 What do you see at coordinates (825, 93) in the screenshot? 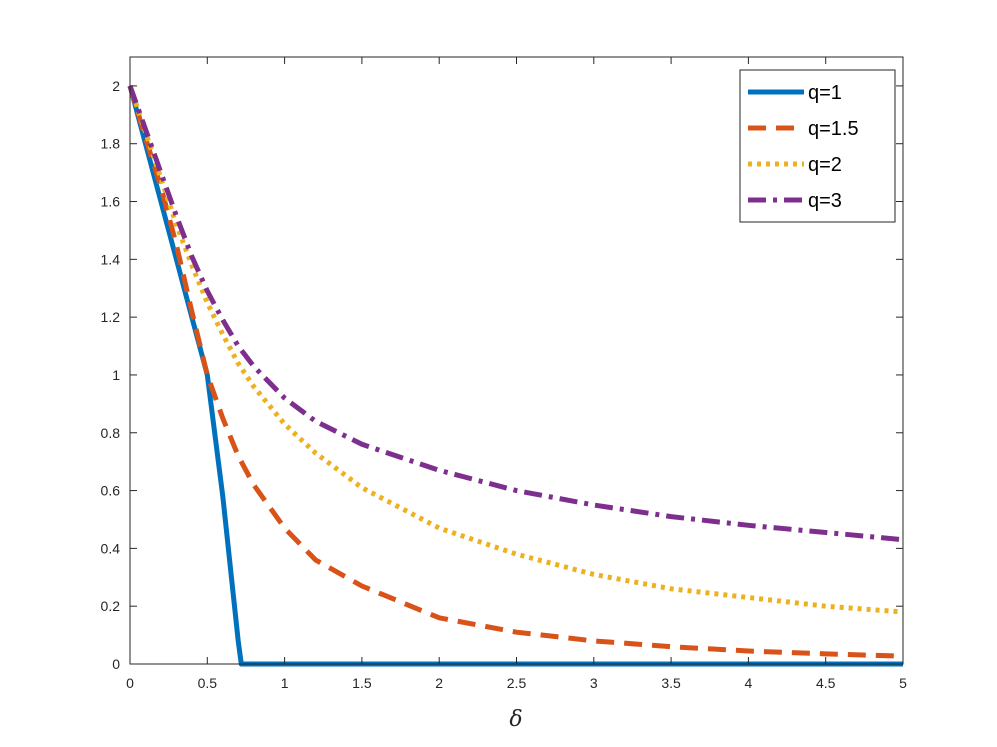
I see `legend-label: q=1` at bounding box center [825, 93].